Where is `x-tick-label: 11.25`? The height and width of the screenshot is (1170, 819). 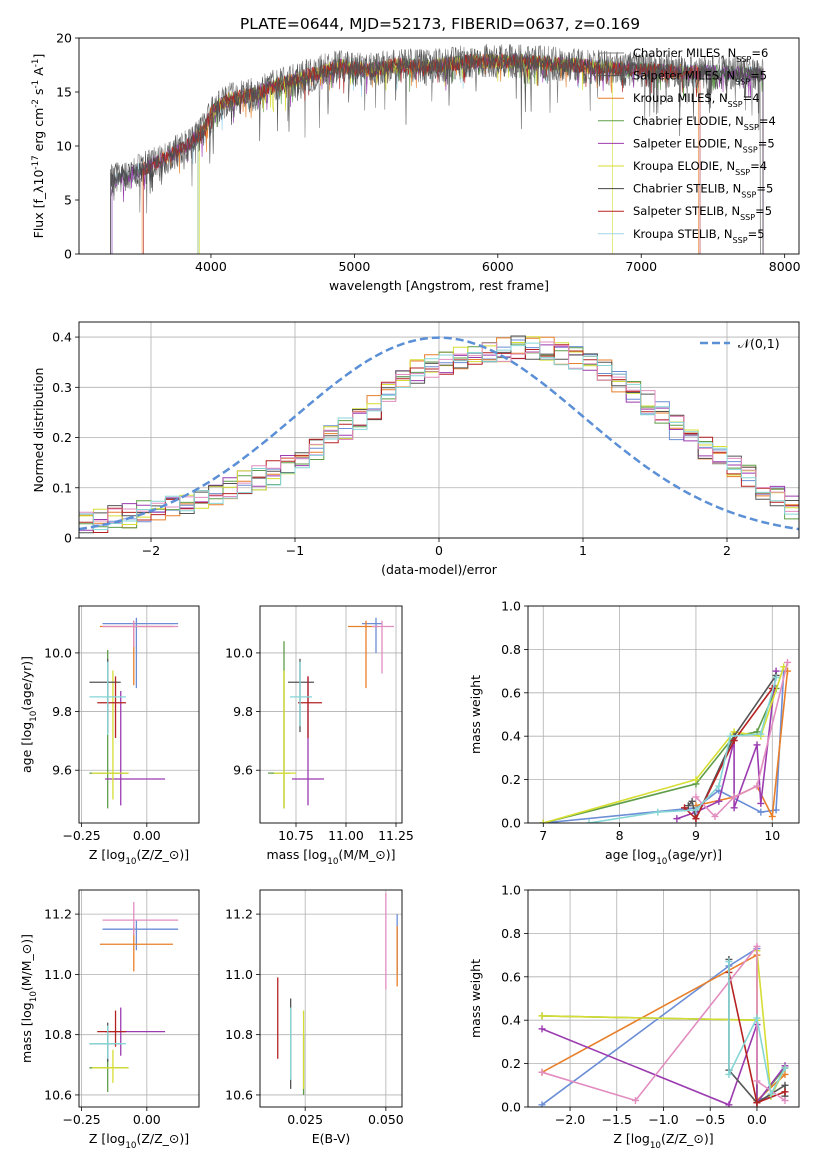
x-tick-label: 11.25 is located at coordinates (396, 835).